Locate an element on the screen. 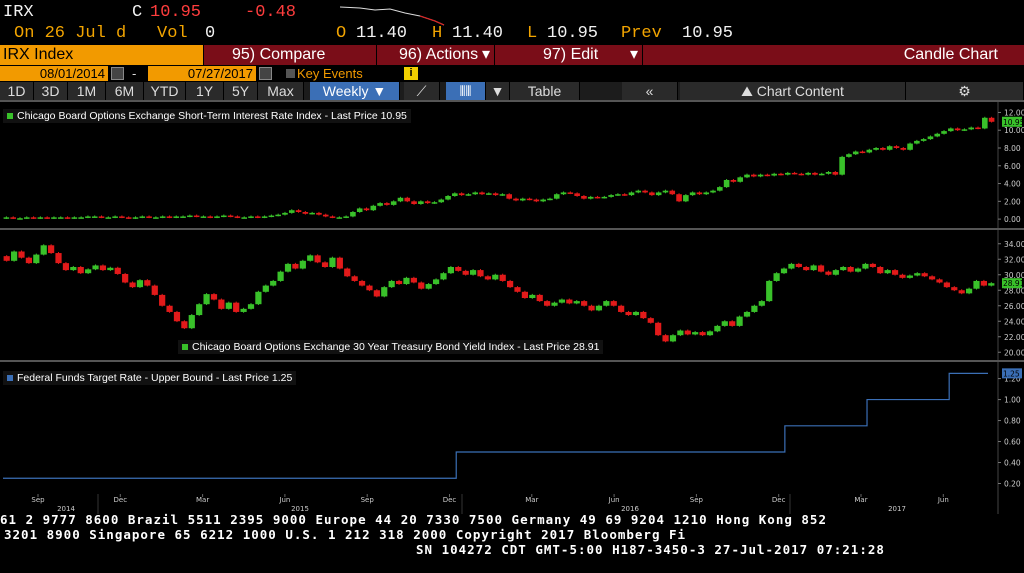  x-year-label: 2015 is located at coordinates (300, 509).